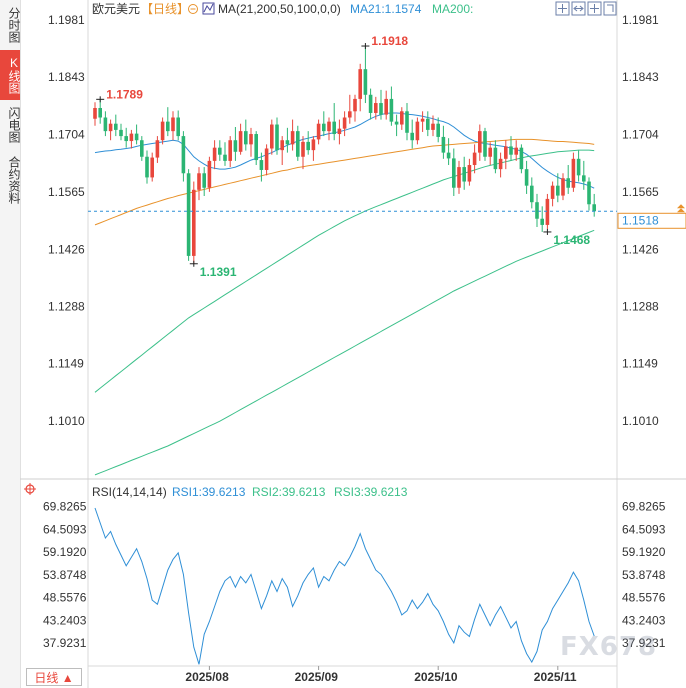 The width and height of the screenshot is (686, 688). What do you see at coordinates (66, 364) in the screenshot?
I see `y-tick-left-6: 1.1149` at bounding box center [66, 364].